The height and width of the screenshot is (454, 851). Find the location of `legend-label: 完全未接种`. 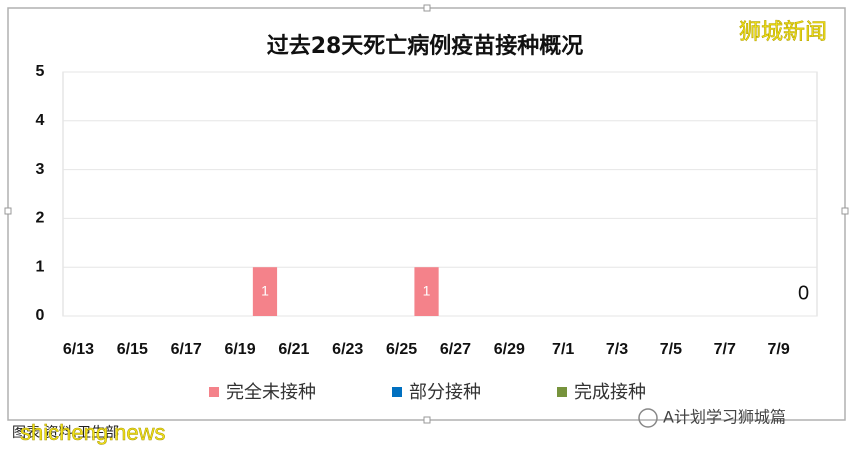

legend-label: 完全未接种 is located at coordinates (271, 392).